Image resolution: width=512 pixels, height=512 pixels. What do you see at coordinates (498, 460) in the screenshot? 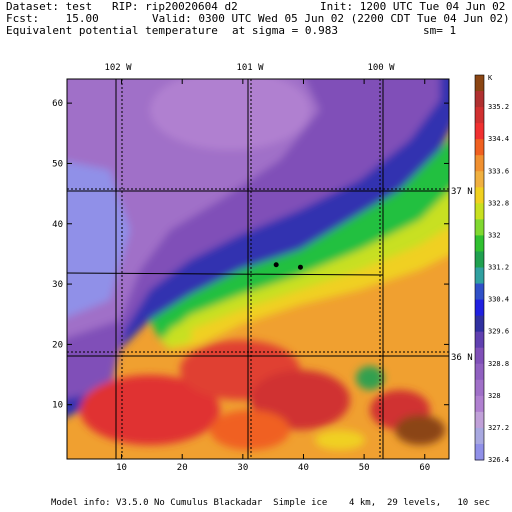
I see `colorbar-label: 326.4` at bounding box center [498, 460].